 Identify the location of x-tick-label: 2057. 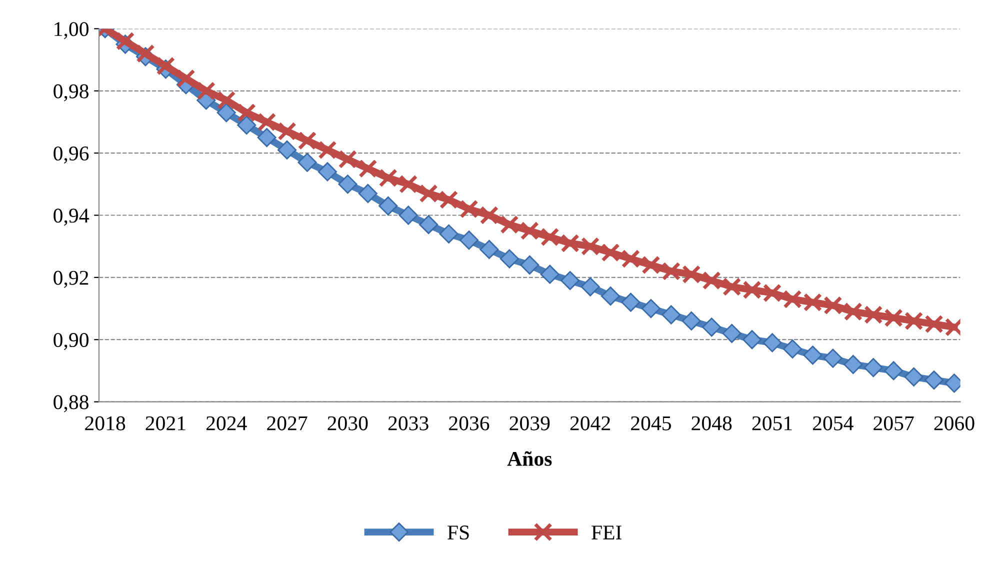
(894, 423).